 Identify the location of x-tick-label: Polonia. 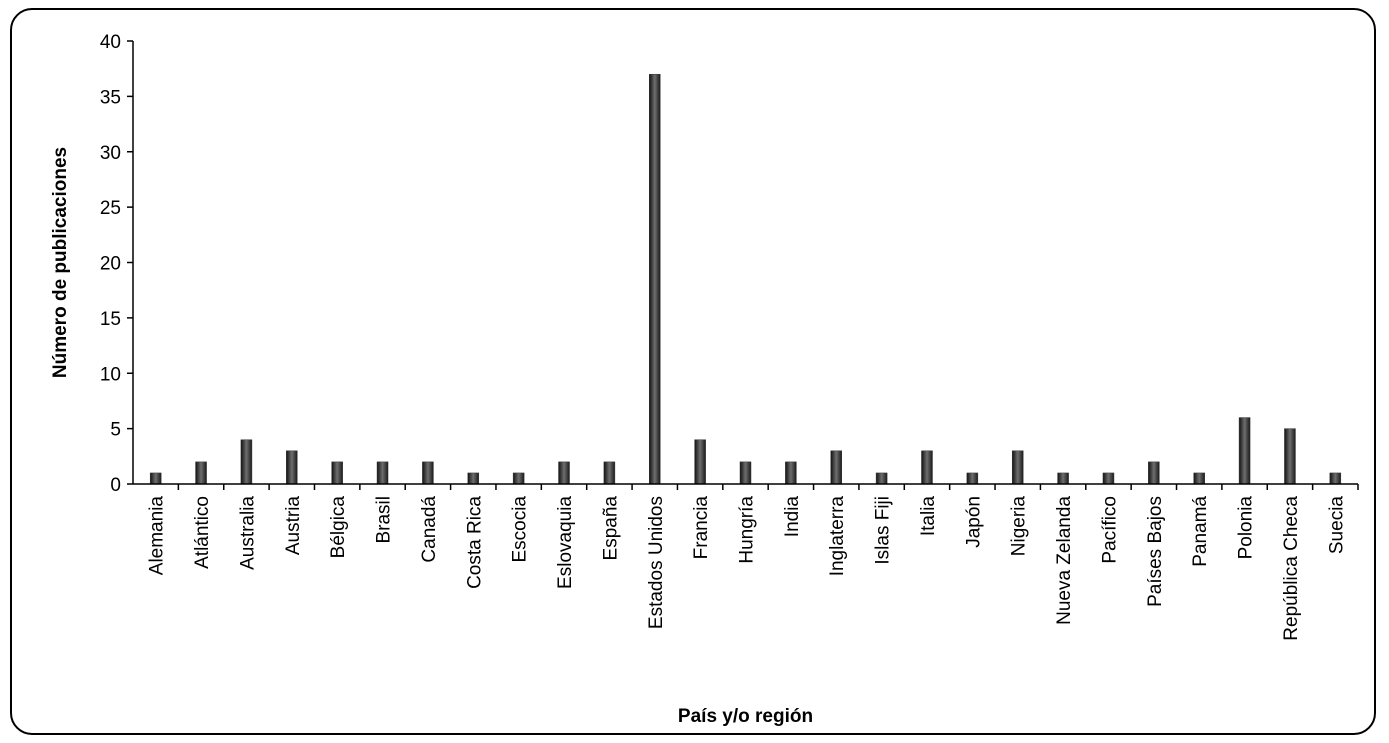
(1246, 528).